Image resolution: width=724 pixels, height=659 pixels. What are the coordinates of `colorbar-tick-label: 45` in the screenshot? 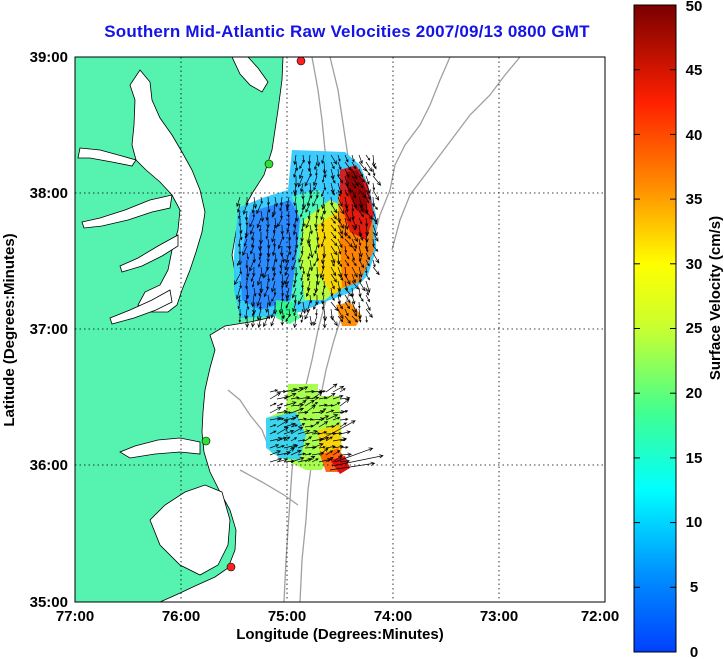 It's located at (694, 70).